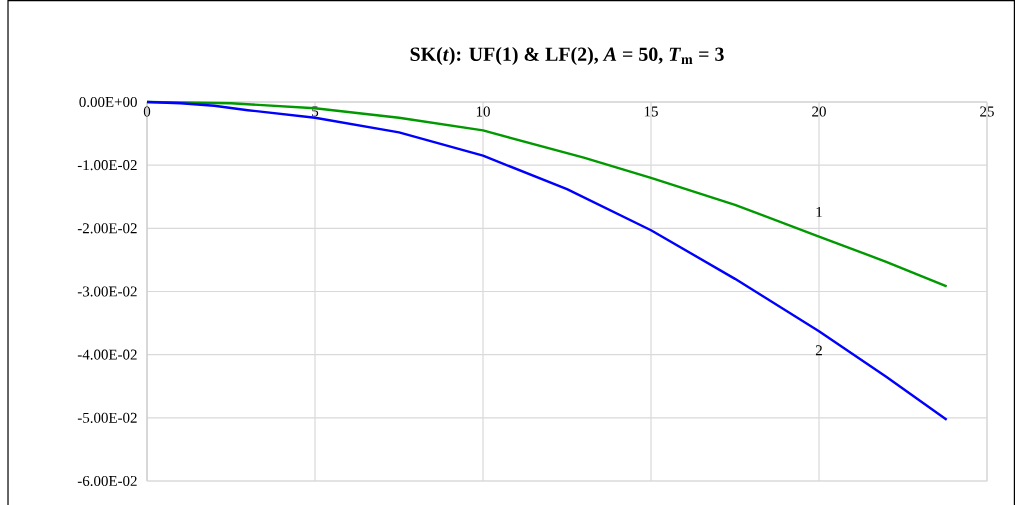 This screenshot has width=1015, height=505. I want to click on x-tick-label: 10, so click(483, 111).